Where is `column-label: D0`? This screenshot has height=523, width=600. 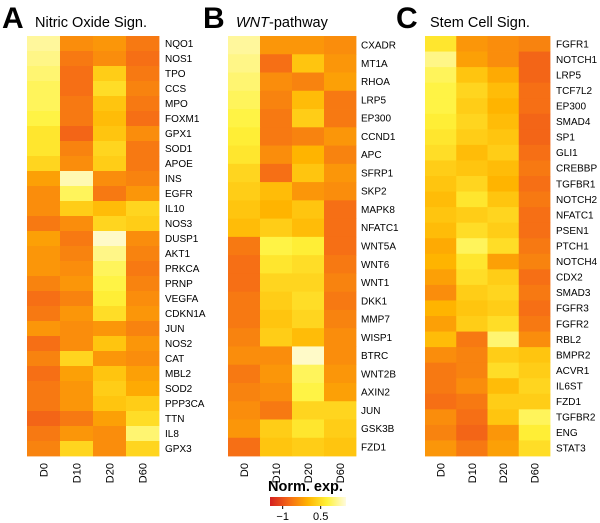 column-label: D0 is located at coordinates (45, 470).